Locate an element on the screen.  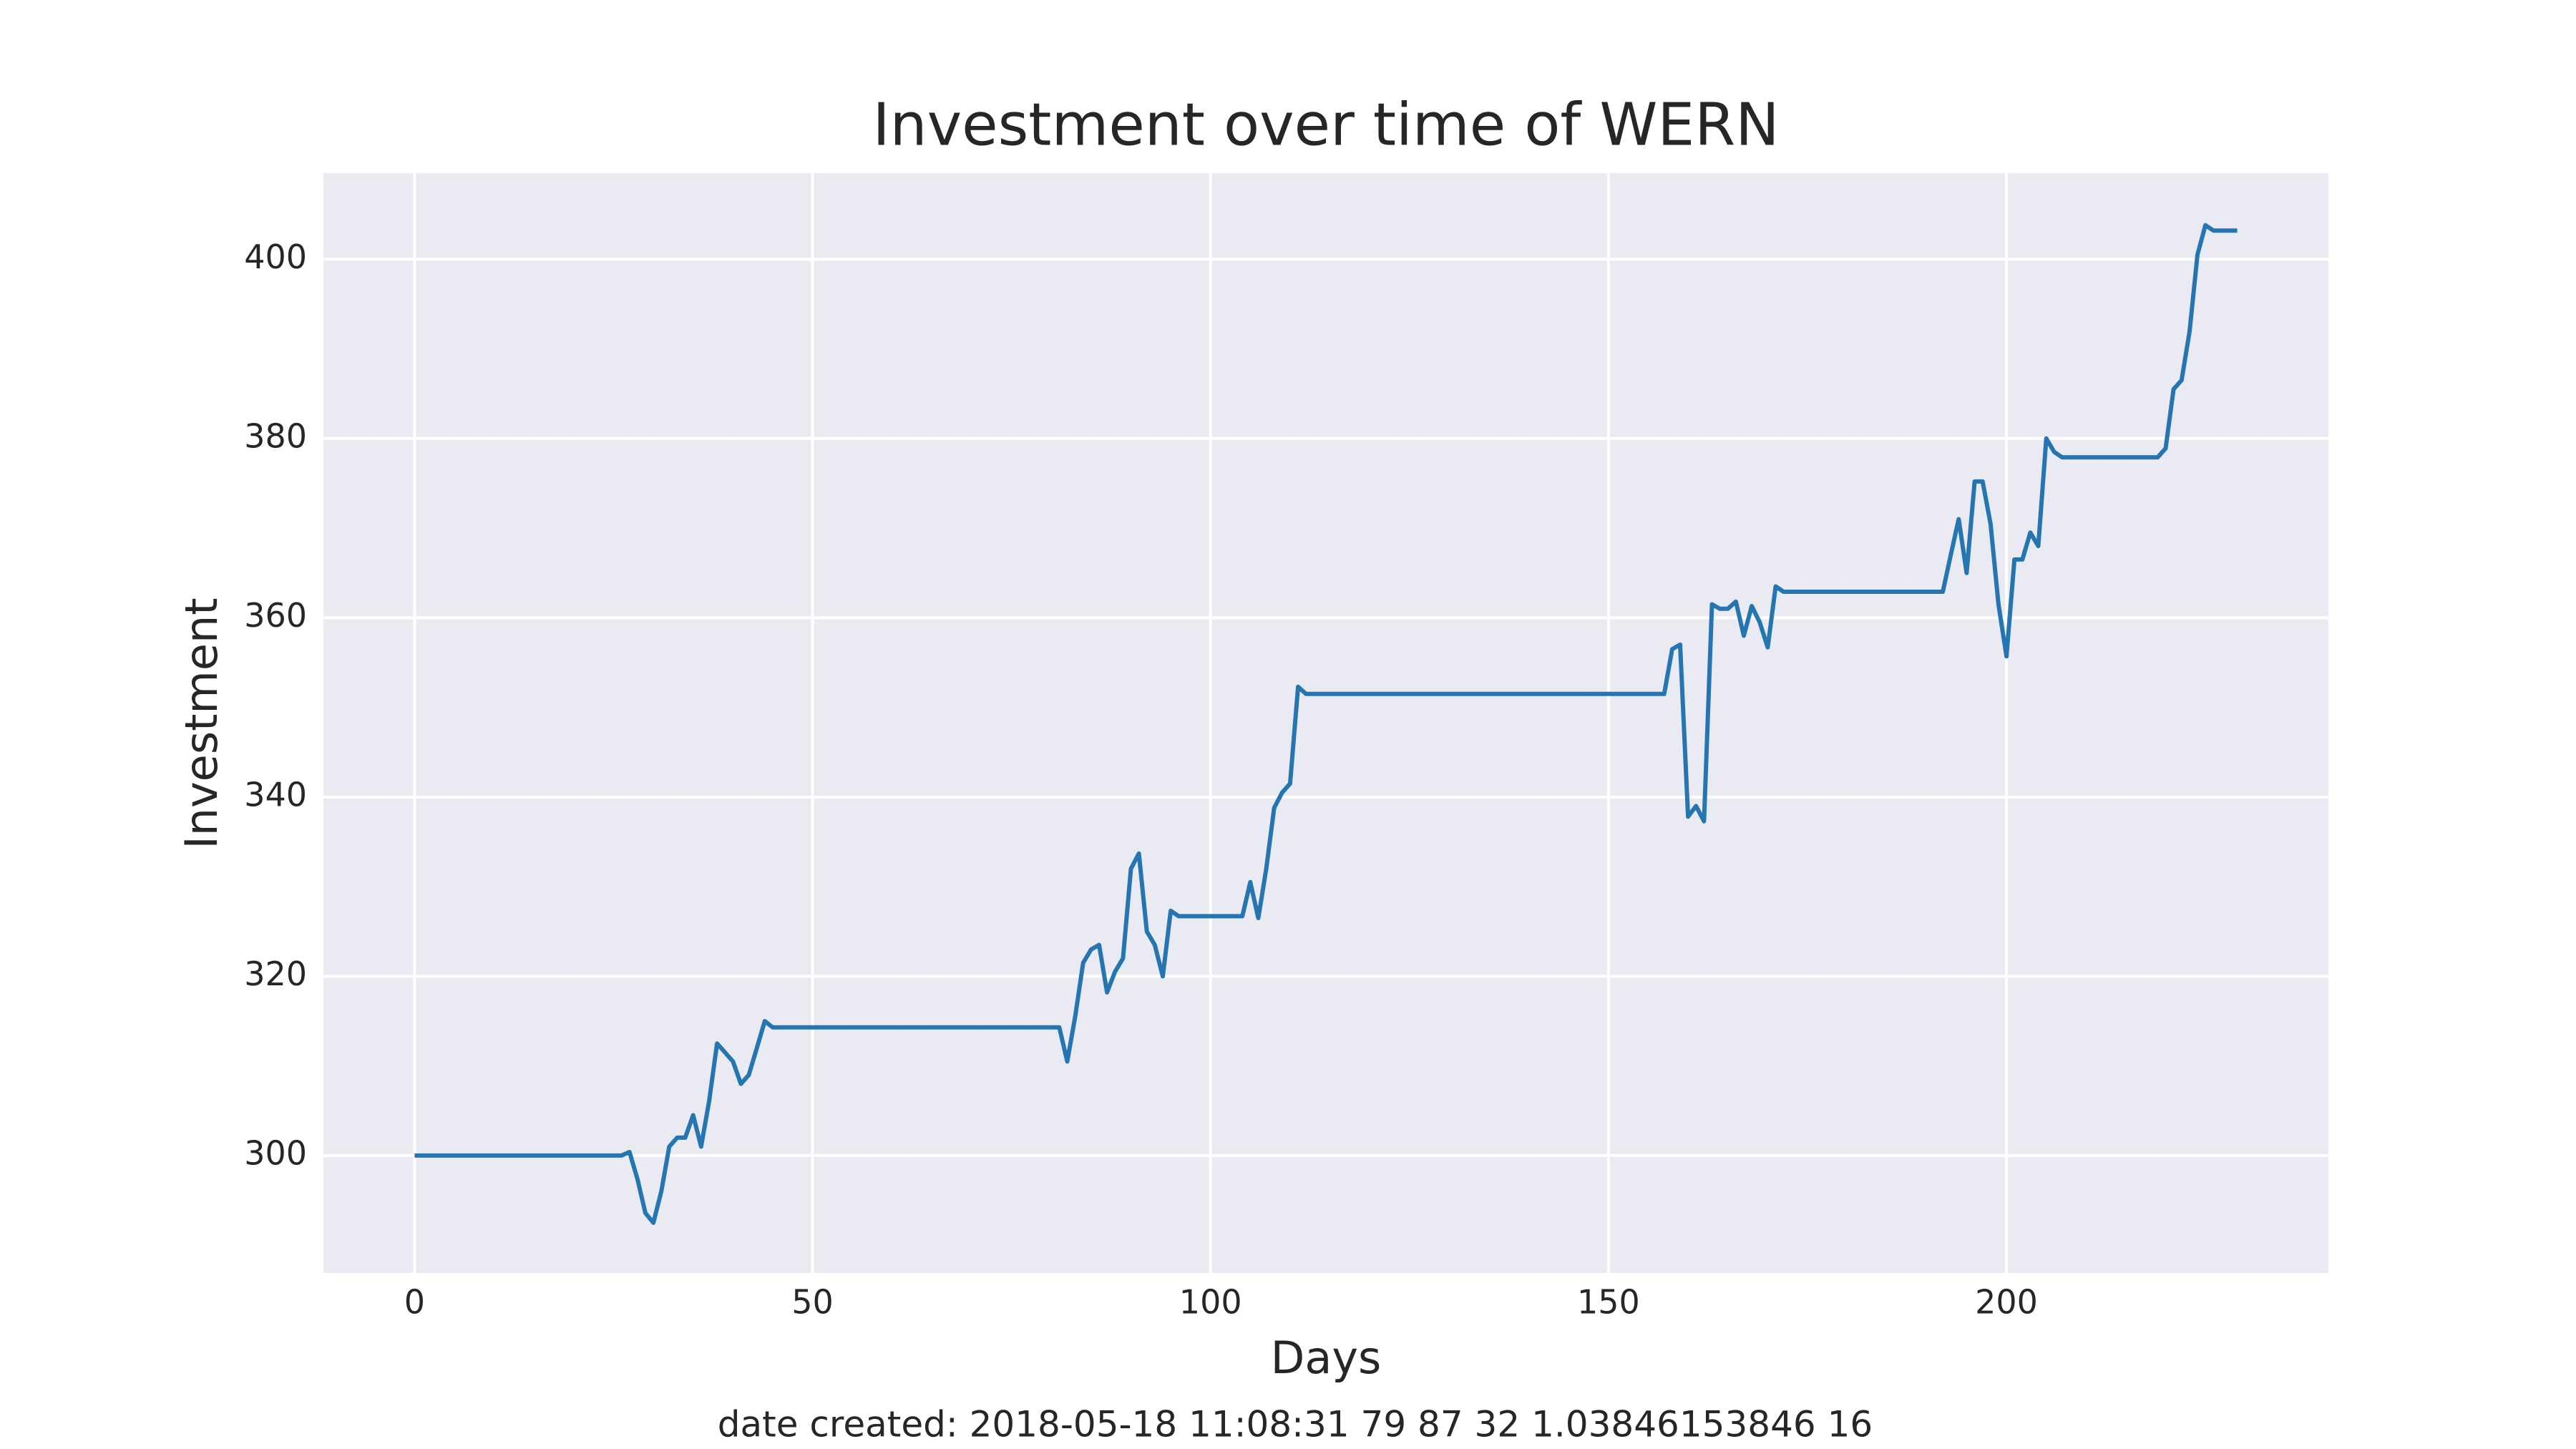
chart-title: Investment over time of WERN is located at coordinates (1325, 125).